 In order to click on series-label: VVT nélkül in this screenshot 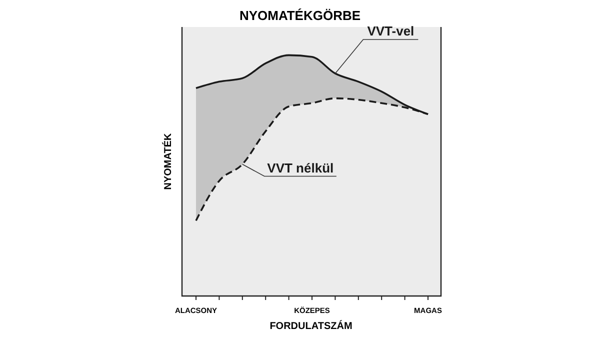, I will do `click(300, 168)`.